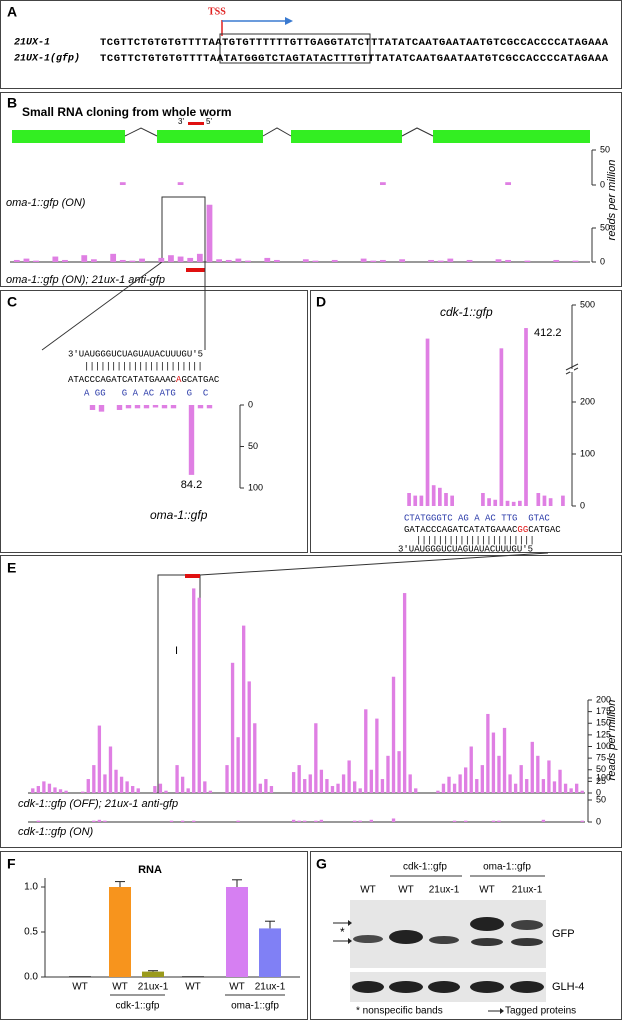 Image resolution: width=622 pixels, height=1020 pixels. What do you see at coordinates (342, 932) in the screenshot?
I see `star: *` at bounding box center [342, 932].